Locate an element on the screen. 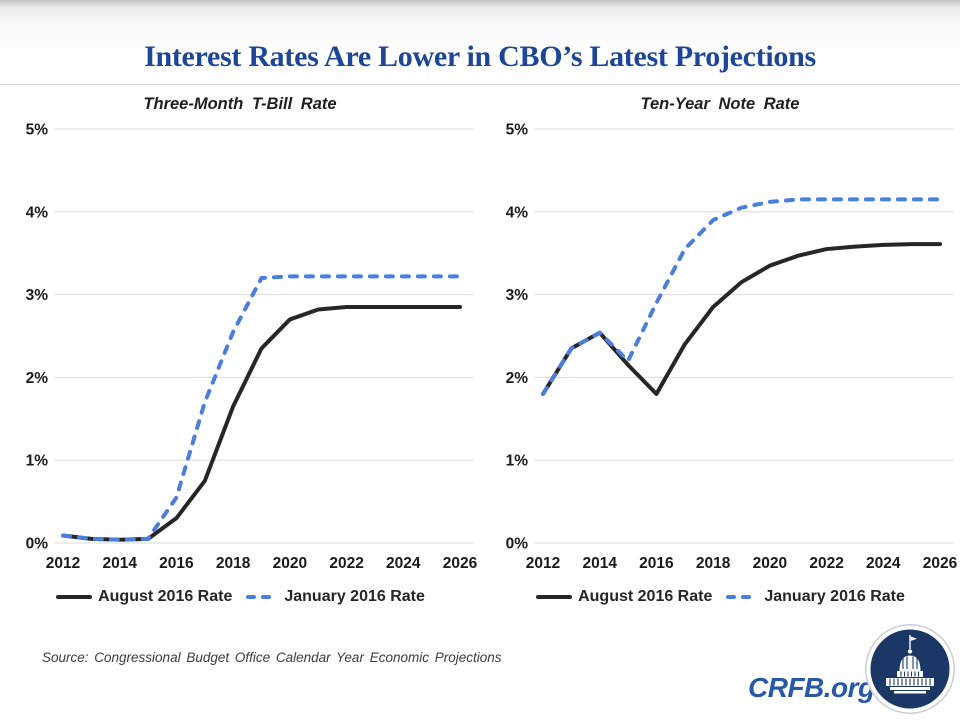  legend-tennote: August 2016 Rate January 2016 Rate is located at coordinates (720, 597).